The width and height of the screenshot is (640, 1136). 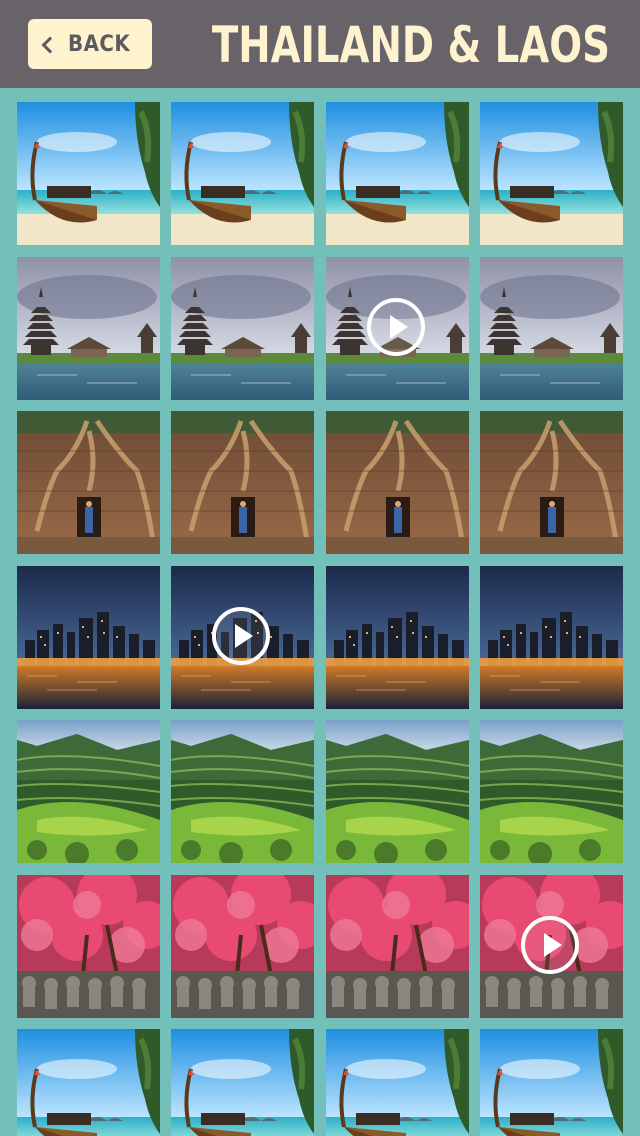 I want to click on back-button-label: BACK, so click(x=99, y=44).